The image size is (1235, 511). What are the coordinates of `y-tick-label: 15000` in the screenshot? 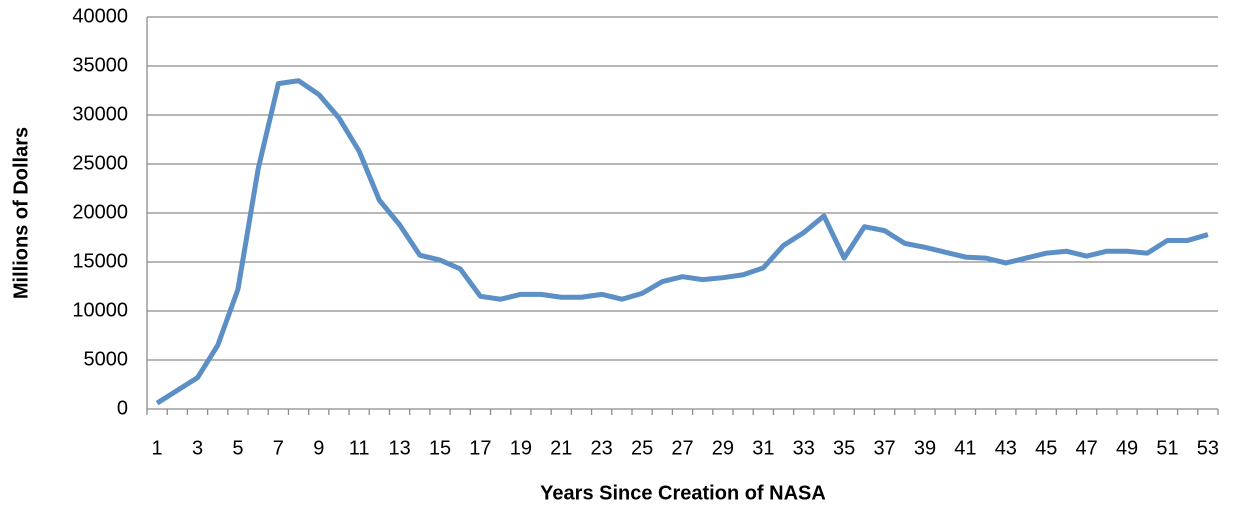 It's located at (100, 261).